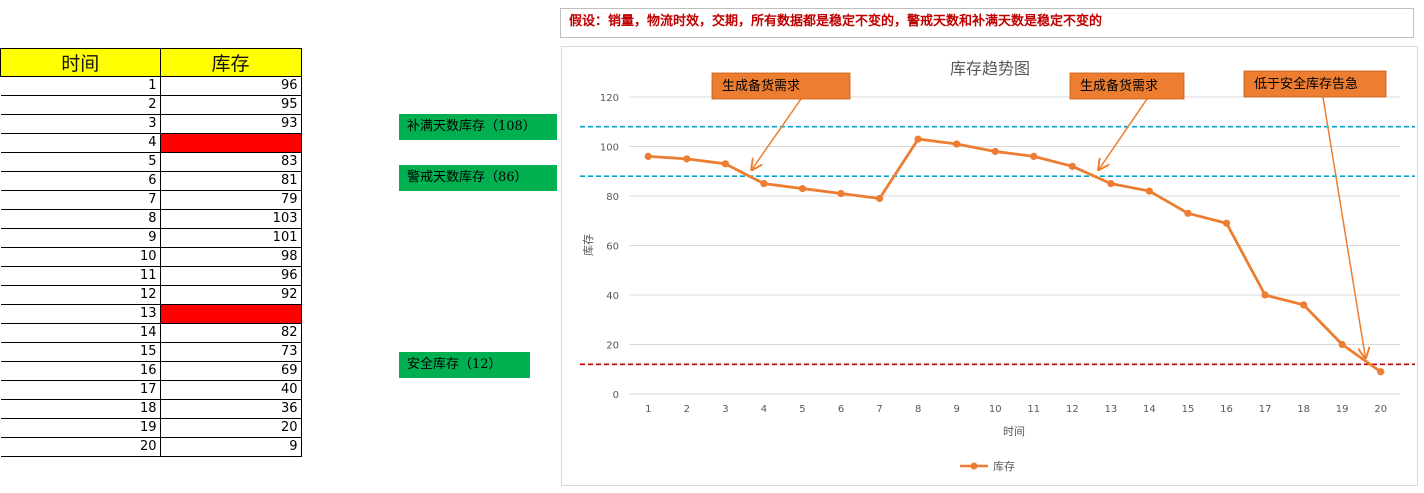 This screenshot has height=493, width=1424. I want to click on time-cell: 18, so click(80, 409).